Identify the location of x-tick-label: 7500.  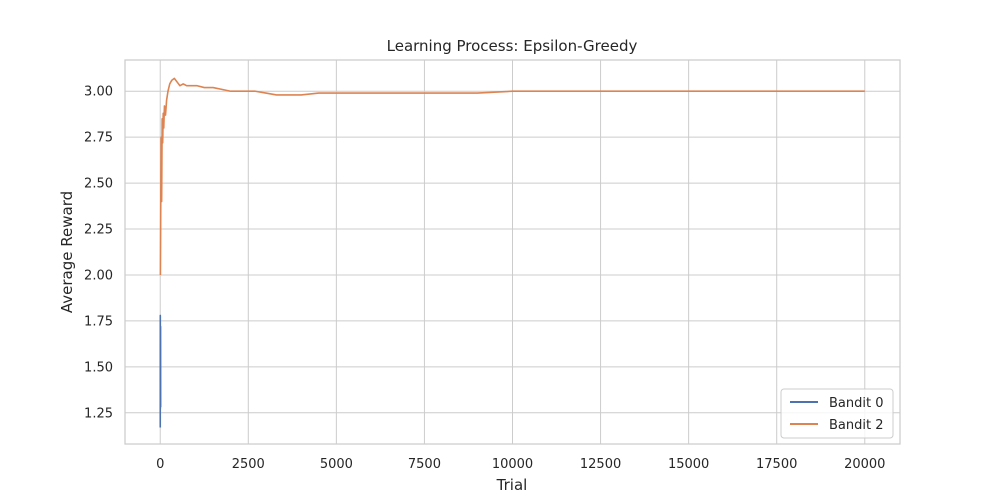
(424, 464).